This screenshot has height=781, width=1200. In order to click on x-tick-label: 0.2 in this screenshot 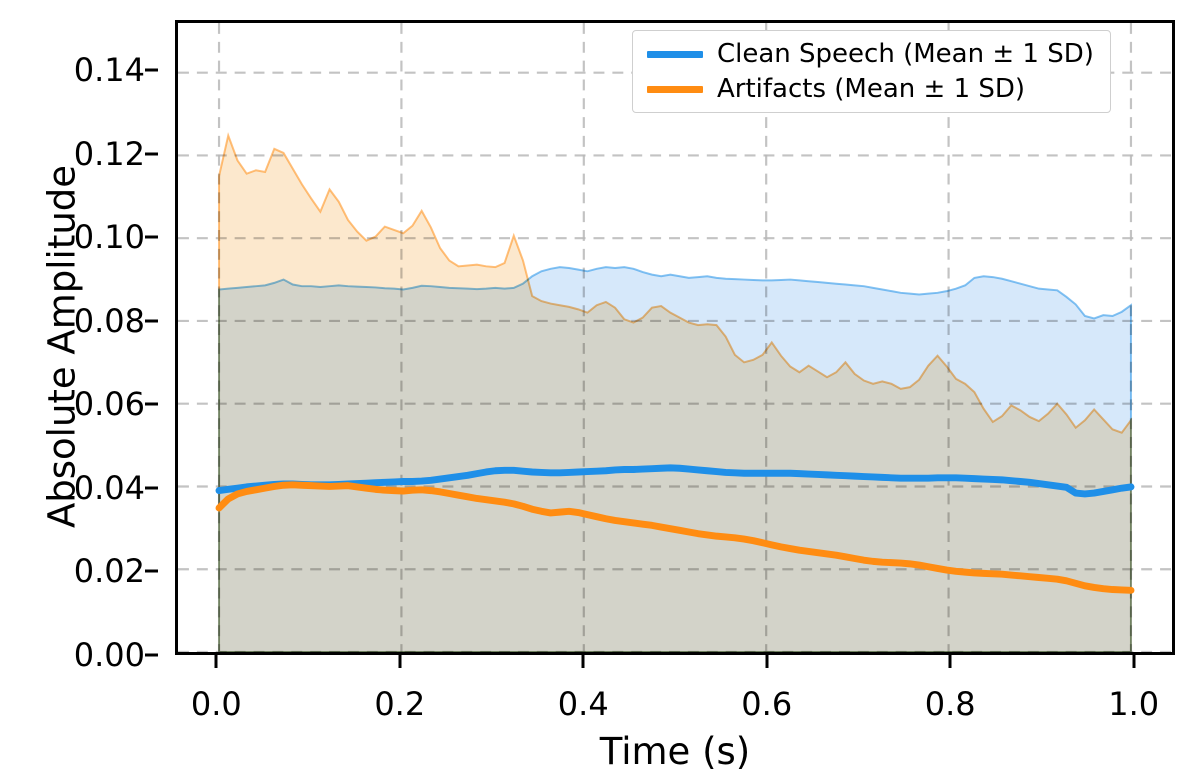, I will do `click(400, 704)`.